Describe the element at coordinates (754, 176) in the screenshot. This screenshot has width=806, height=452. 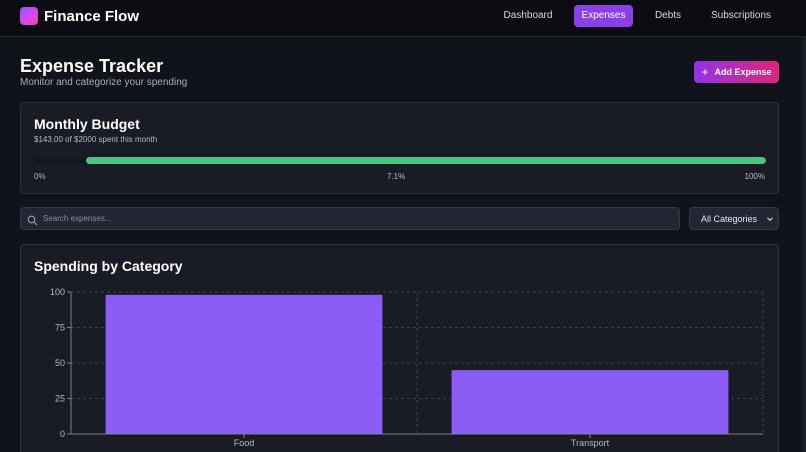
I see `progress-label-end: 100%` at that location.